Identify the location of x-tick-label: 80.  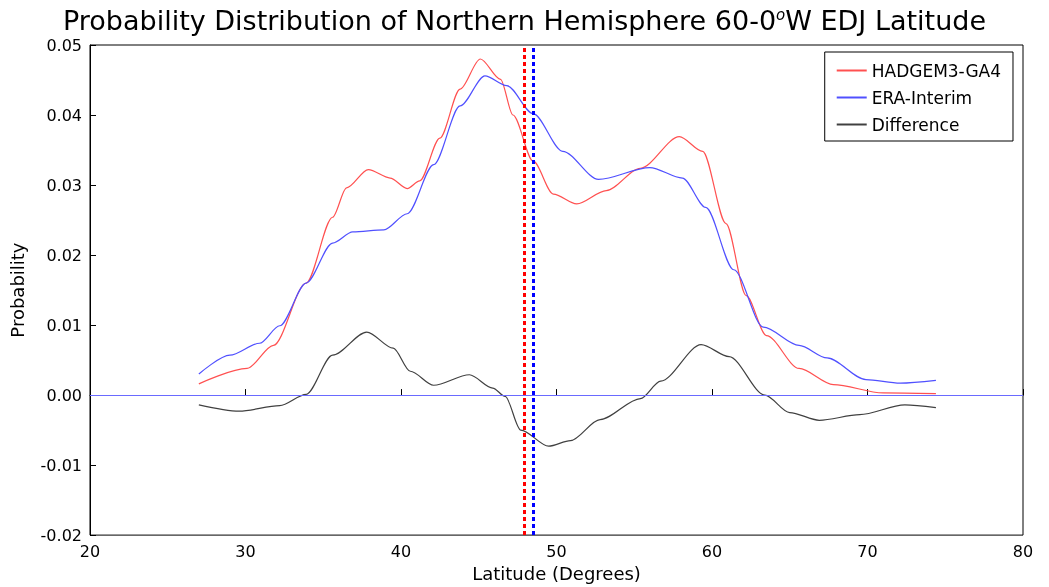
(1023, 551).